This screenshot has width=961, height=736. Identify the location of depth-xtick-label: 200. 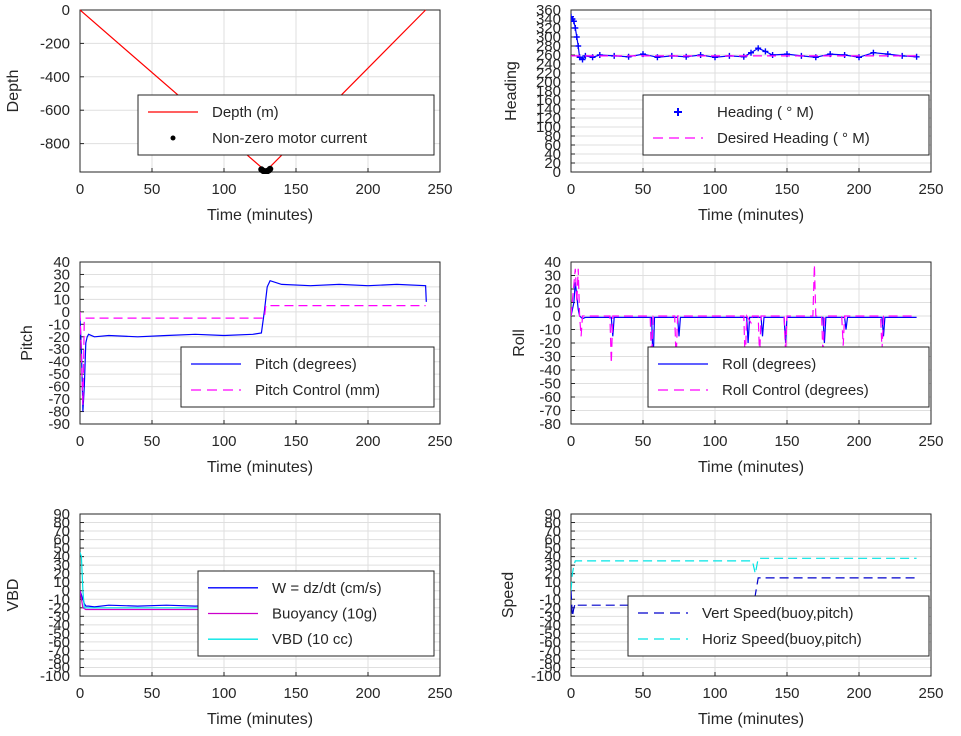
(367, 189).